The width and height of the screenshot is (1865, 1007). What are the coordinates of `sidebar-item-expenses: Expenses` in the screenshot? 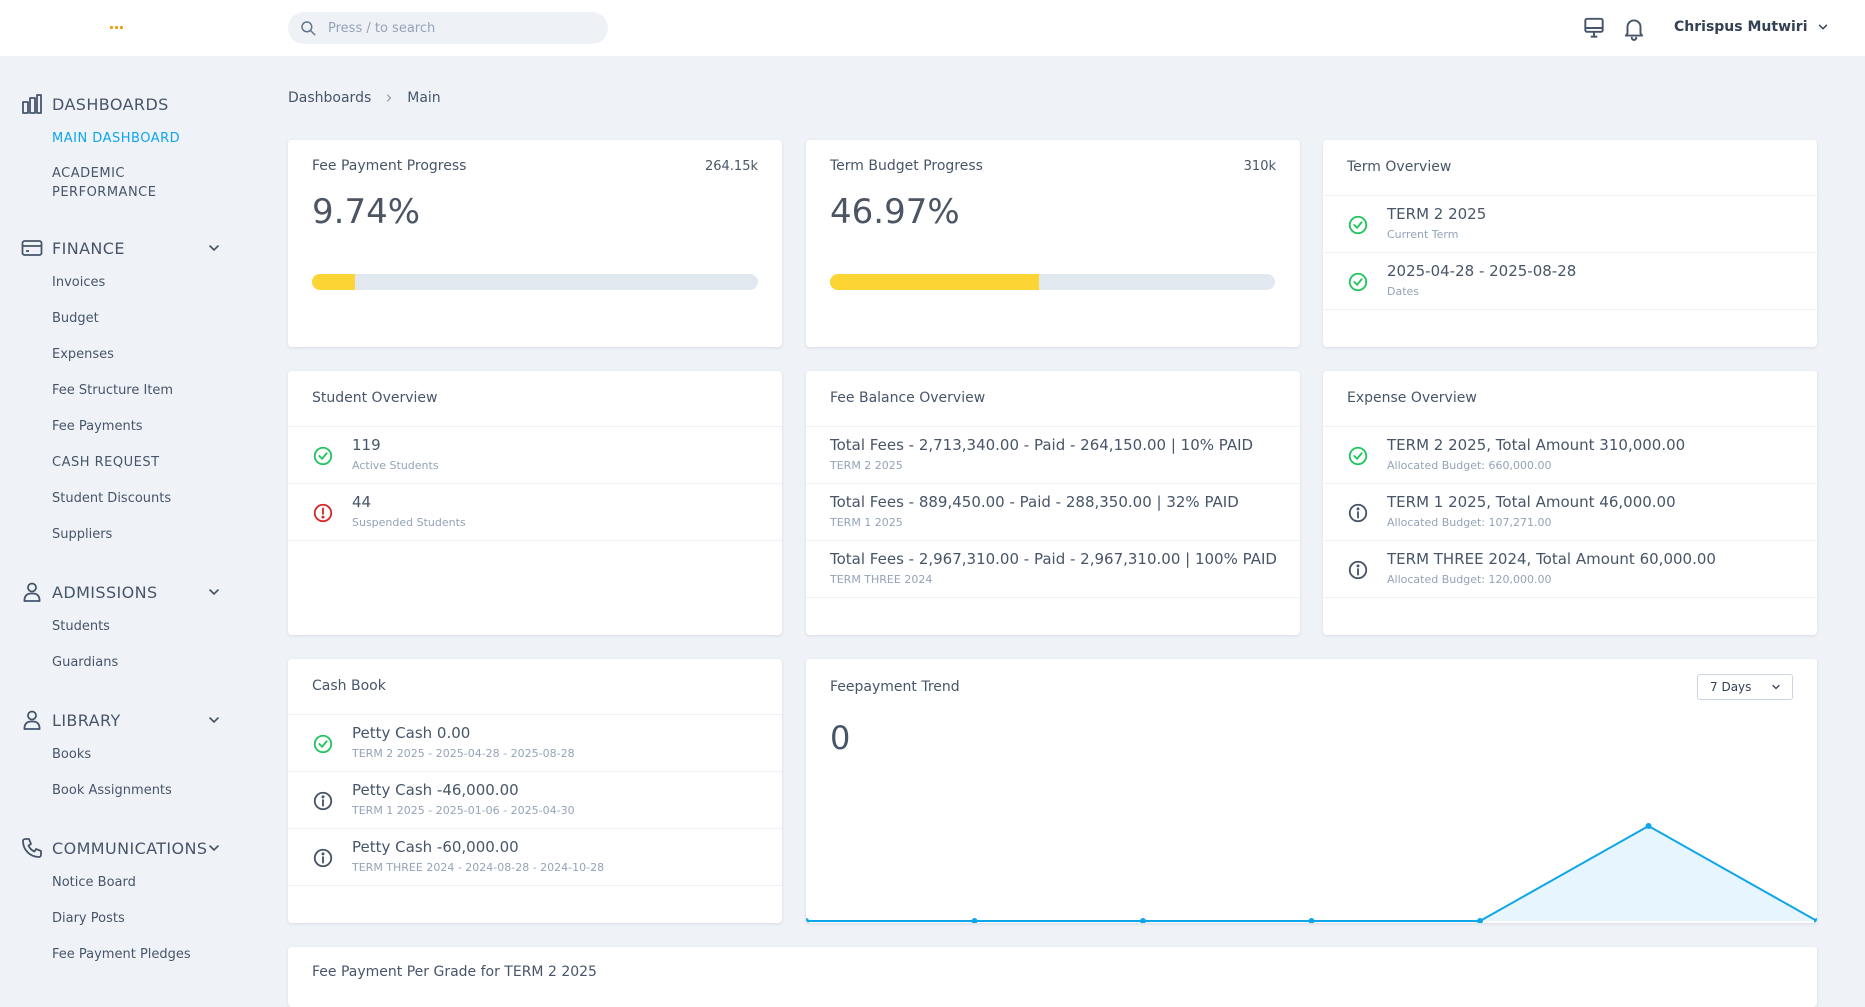 It's located at (83, 354).